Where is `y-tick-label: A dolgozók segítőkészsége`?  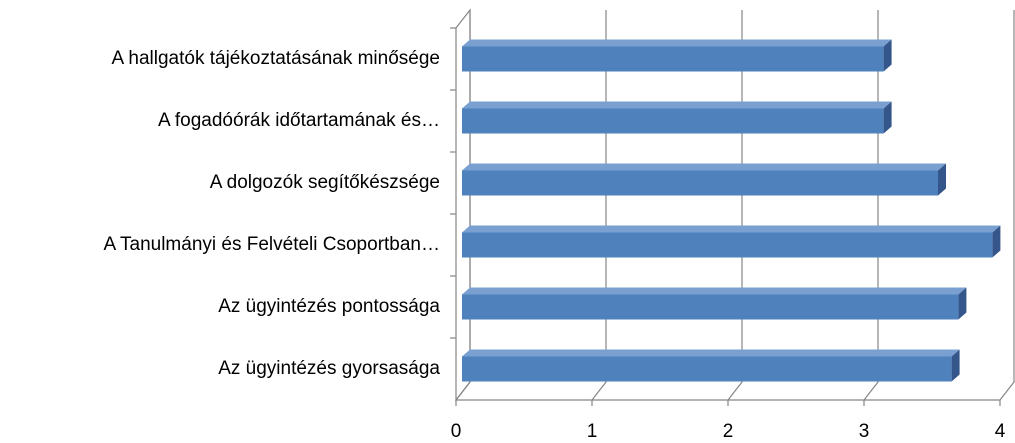 y-tick-label: A dolgozók segítőkészsége is located at coordinates (325, 182).